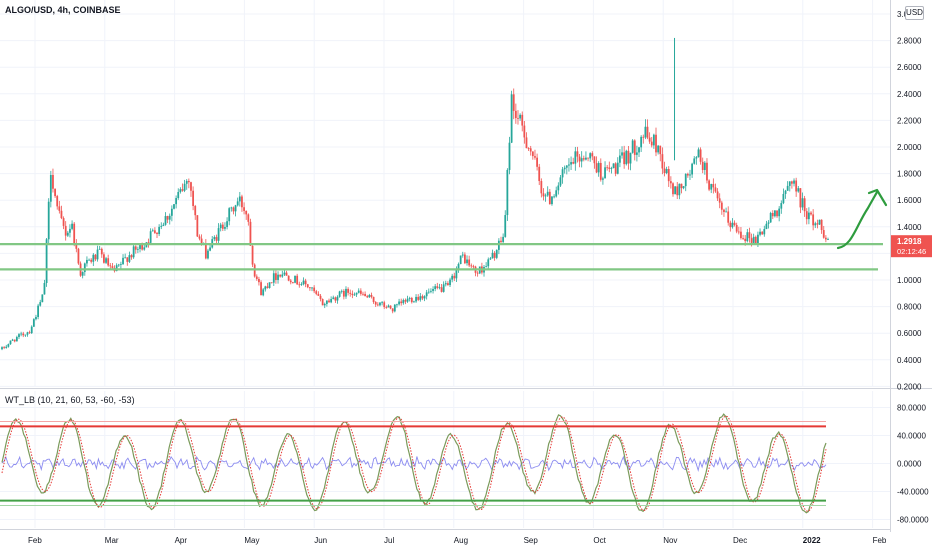 Image resolution: width=932 pixels, height=555 pixels. I want to click on time-tick-label: Mar, so click(112, 540).